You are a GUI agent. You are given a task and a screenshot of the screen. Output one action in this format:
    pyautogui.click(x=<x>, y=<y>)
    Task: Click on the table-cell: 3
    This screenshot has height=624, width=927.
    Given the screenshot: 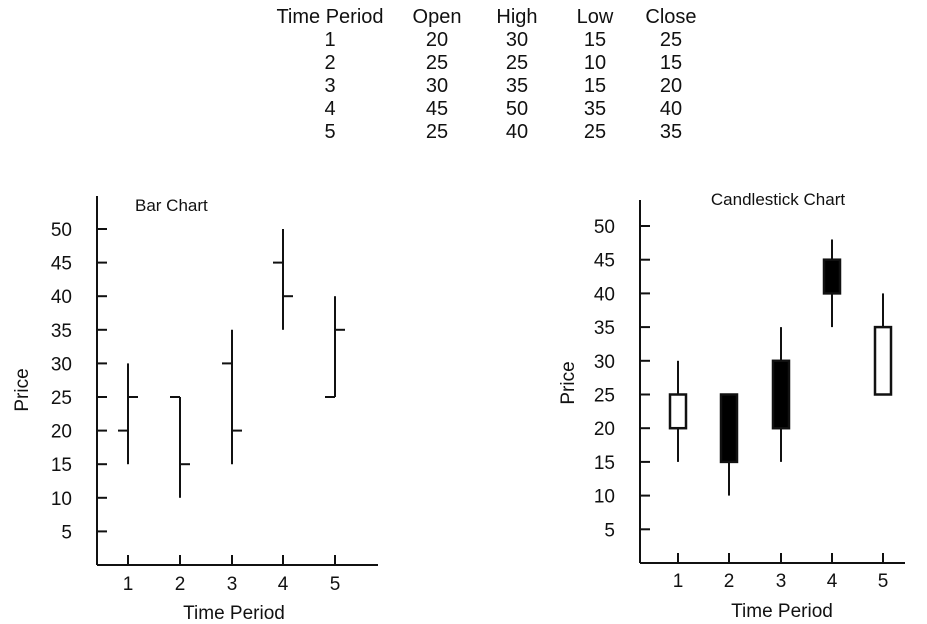 What is the action you would take?
    pyautogui.click(x=330, y=86)
    